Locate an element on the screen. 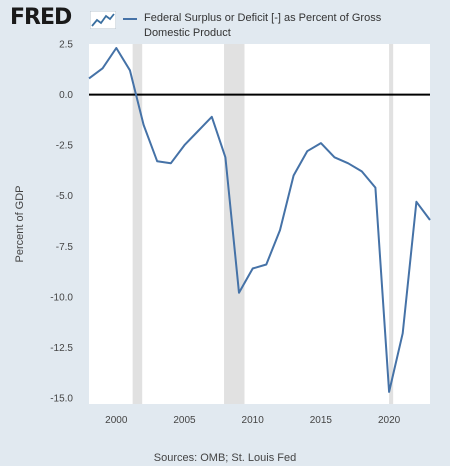 The image size is (450, 466). sources-footer: Sources: OMB; St. Louis Fed is located at coordinates (225, 458).